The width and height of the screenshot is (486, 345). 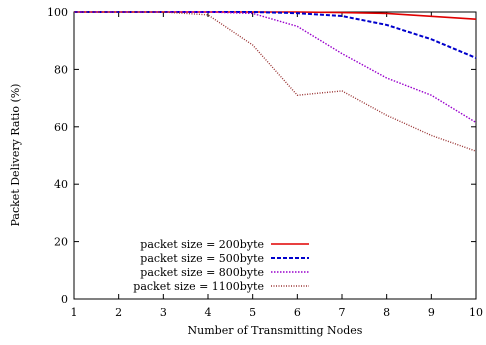 I want to click on x-tick-label: 10, so click(x=476, y=312).